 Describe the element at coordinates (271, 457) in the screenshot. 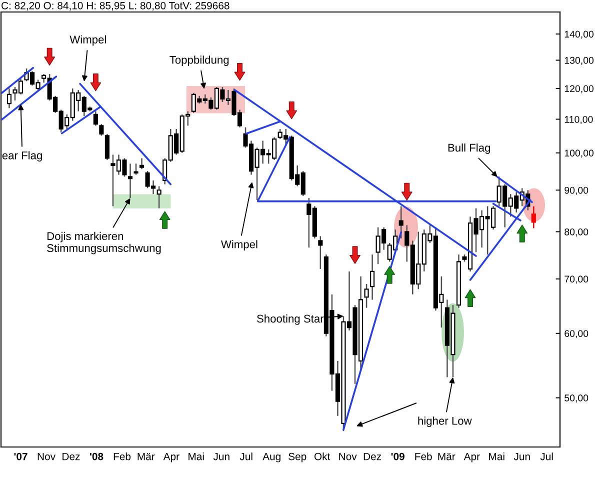

I see `x-tick-label: Aug` at that location.